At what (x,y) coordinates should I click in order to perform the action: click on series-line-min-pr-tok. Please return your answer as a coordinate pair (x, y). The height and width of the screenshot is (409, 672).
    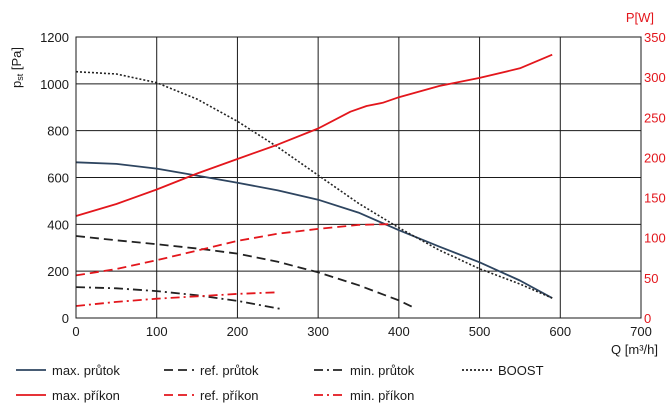
    Looking at the image, I should click on (178, 298).